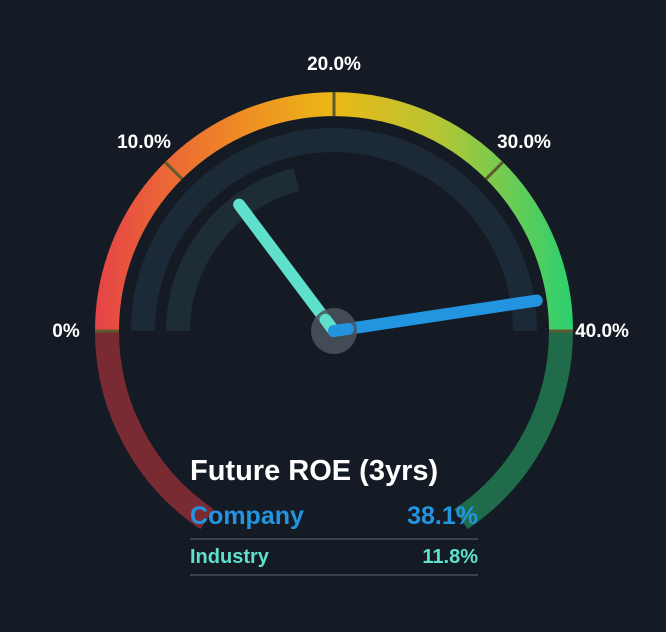  What do you see at coordinates (334, 64) in the screenshot?
I see `tick-label: 20.0%` at bounding box center [334, 64].